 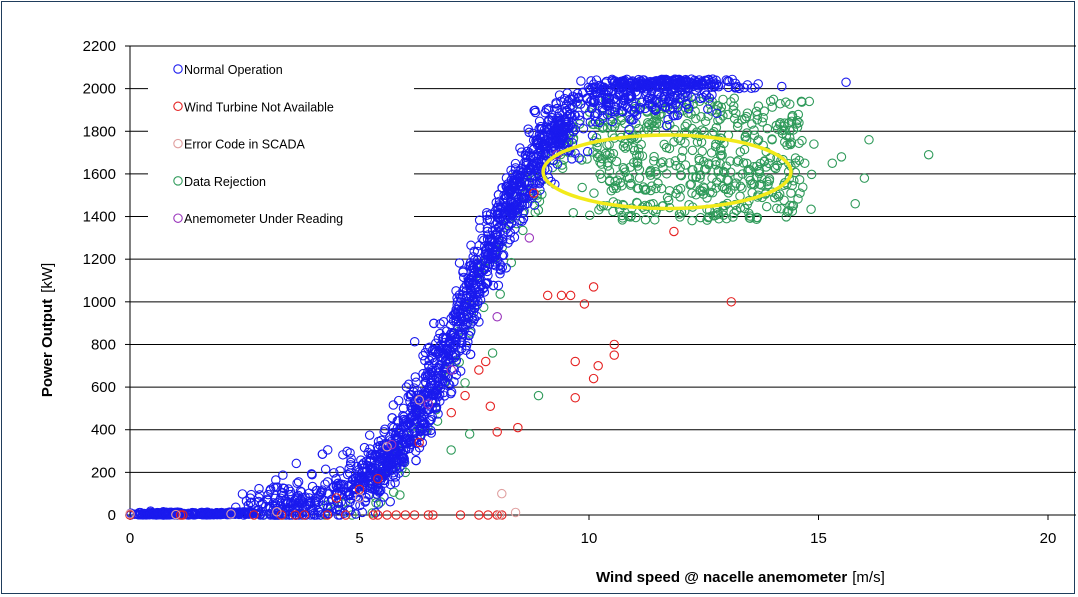 What do you see at coordinates (99, 131) in the screenshot?
I see `y-tick-label: 1800` at bounding box center [99, 131].